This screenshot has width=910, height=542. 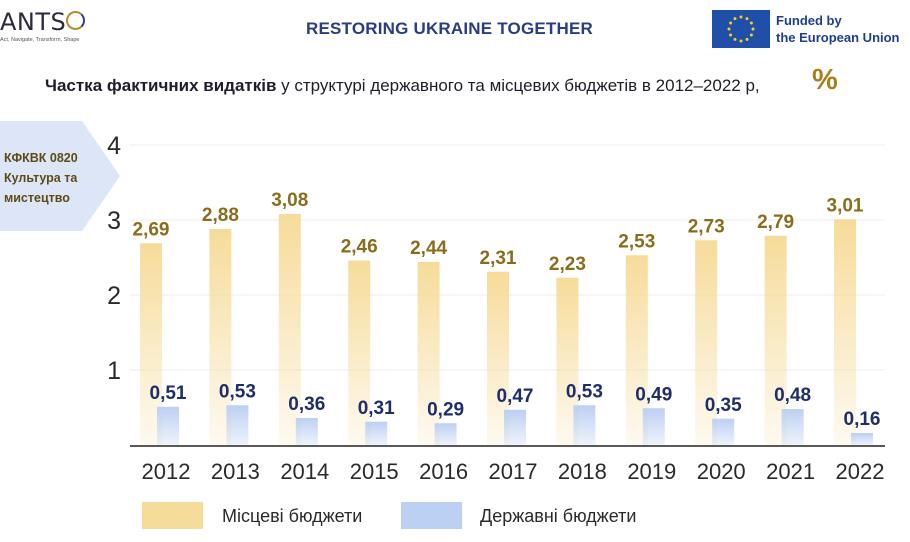 I want to click on y-tick-label: 3, so click(x=114, y=221).